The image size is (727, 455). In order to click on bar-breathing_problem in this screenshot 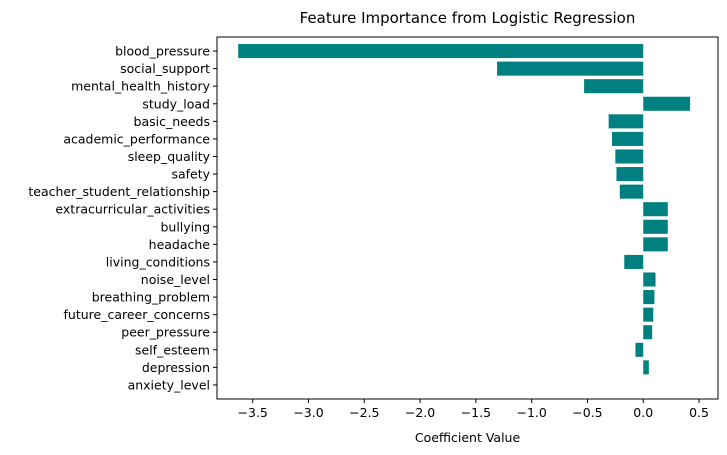, I will do `click(649, 297)`.